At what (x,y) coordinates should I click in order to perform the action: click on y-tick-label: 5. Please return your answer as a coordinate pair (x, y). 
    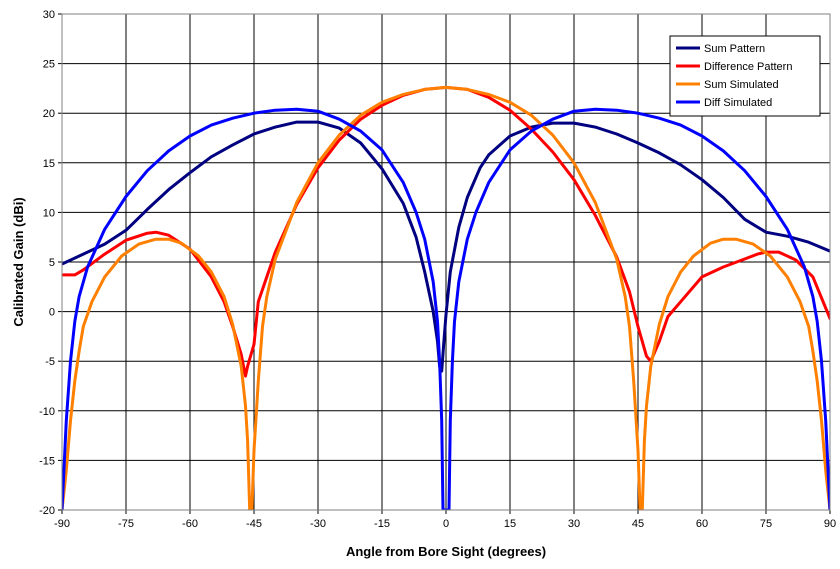
    Looking at the image, I should click on (52, 263).